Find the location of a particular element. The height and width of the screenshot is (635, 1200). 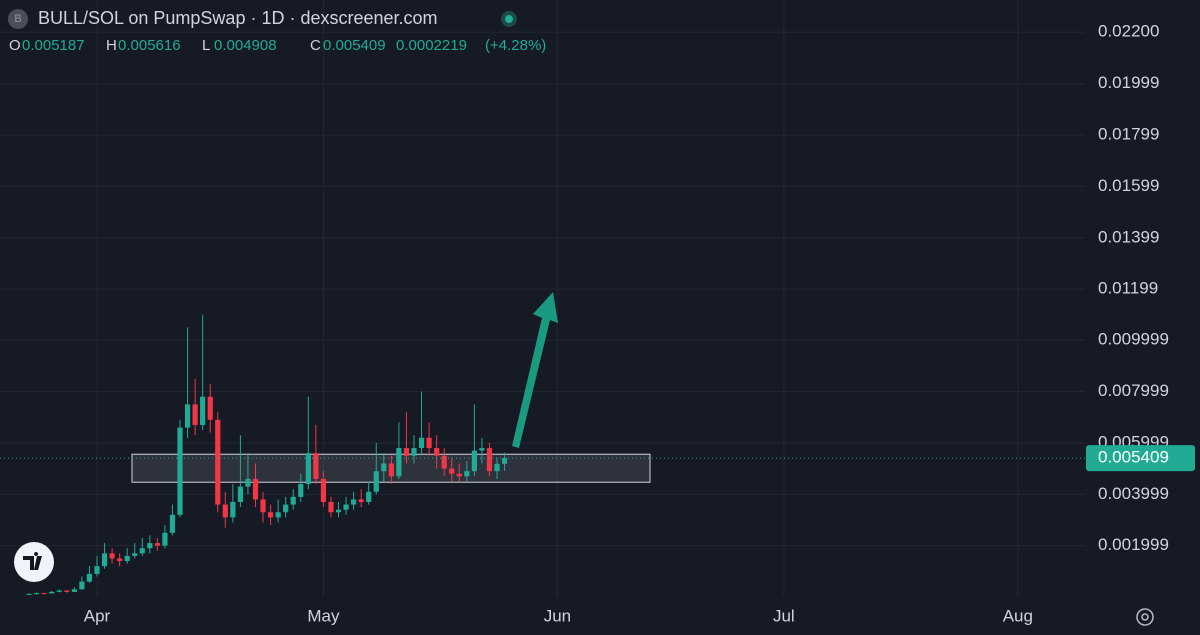

x-tick-label: Jun is located at coordinates (557, 615).